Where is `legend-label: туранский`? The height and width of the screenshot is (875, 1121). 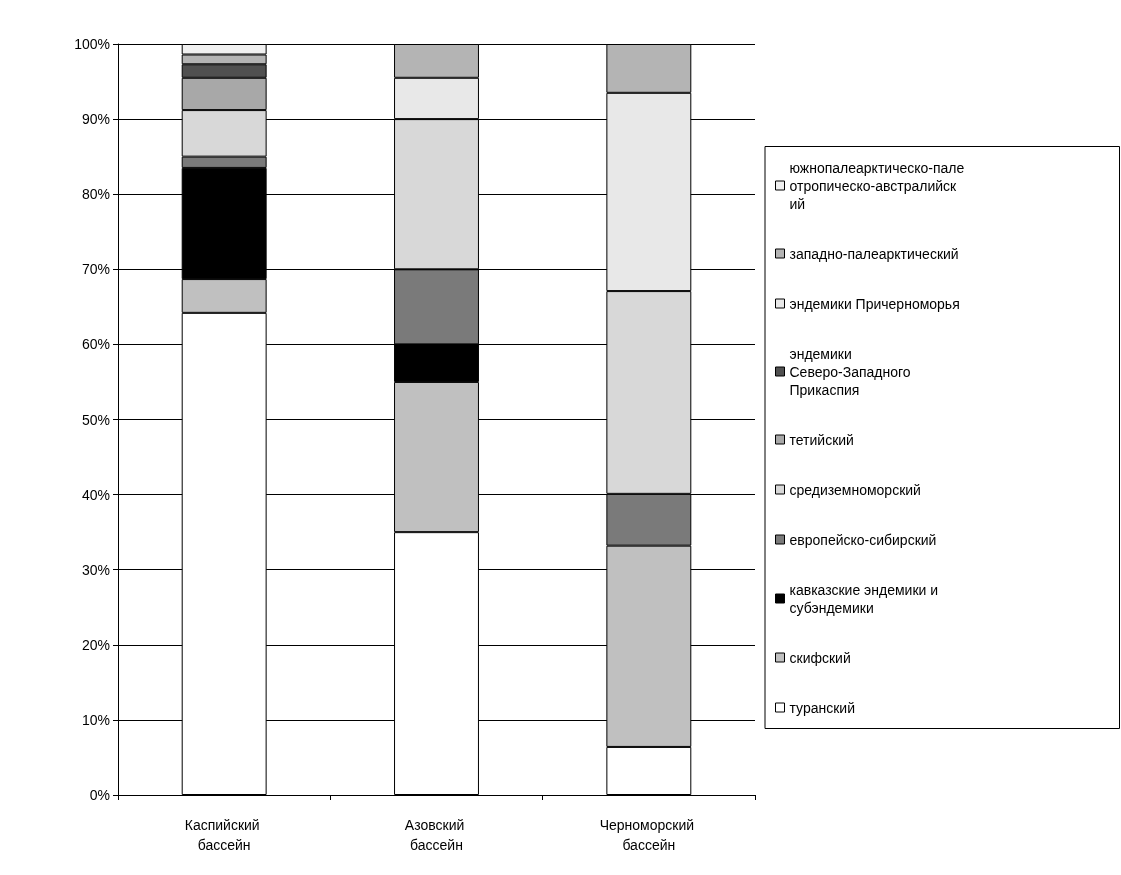 legend-label: туранский is located at coordinates (822, 707).